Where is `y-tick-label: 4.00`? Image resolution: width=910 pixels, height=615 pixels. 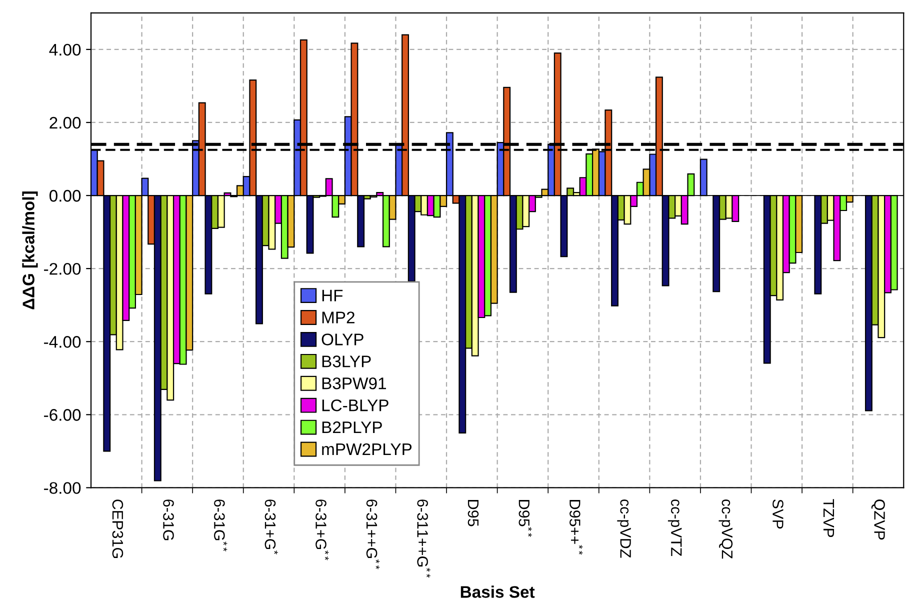 y-tick-label: 4.00 is located at coordinates (65, 50).